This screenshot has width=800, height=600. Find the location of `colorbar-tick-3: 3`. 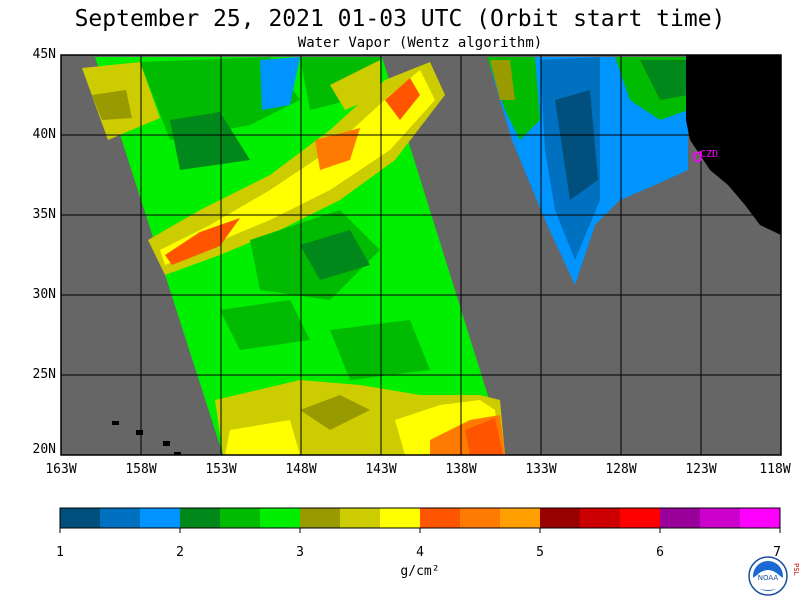

colorbar-tick-3: 3 is located at coordinates (300, 552).